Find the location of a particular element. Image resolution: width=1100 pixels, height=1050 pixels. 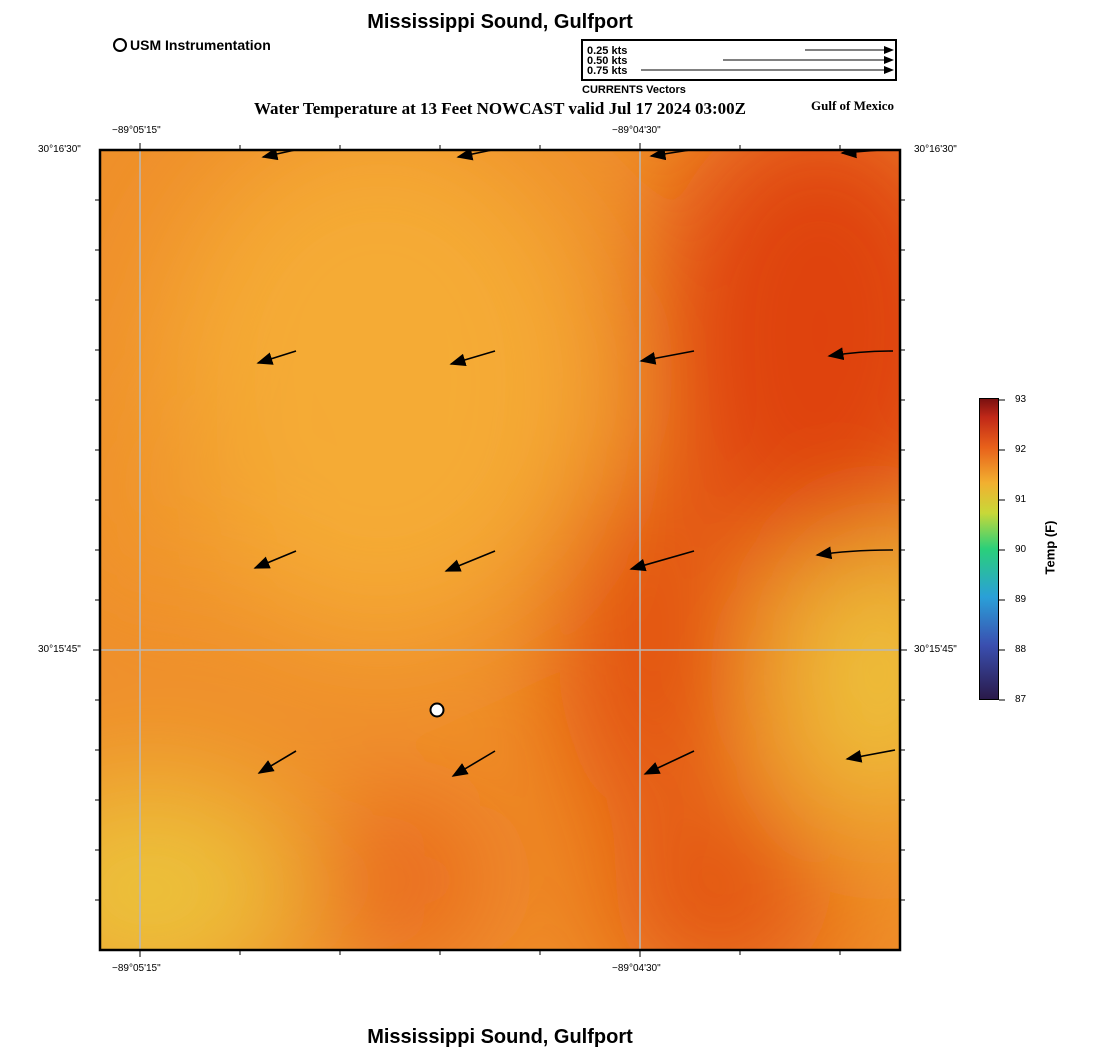

vector-scale-legend: 0.25 kts 0.50 kts 0.75 kts is located at coordinates (739, 60).